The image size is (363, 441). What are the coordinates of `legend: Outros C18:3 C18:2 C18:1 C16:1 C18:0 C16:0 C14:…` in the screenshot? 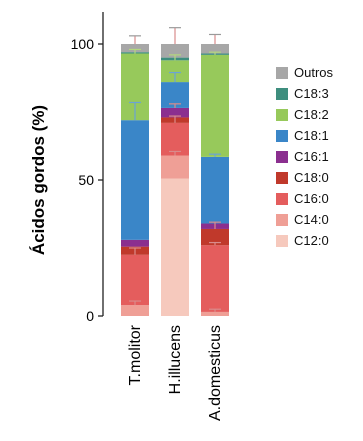 It's located at (304, 156).